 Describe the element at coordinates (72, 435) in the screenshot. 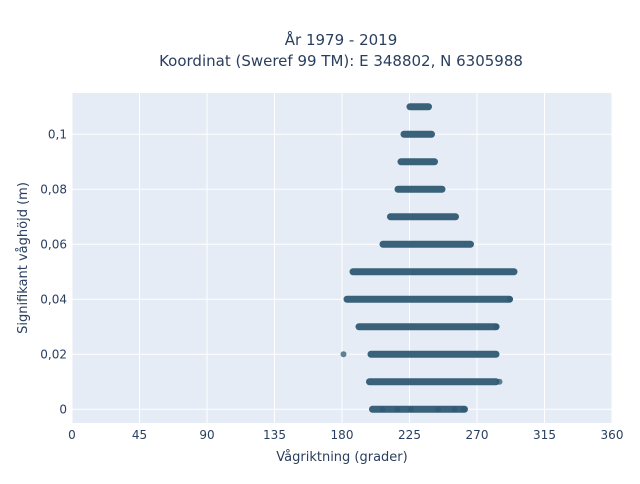

I see `x-tick-label: 0` at that location.